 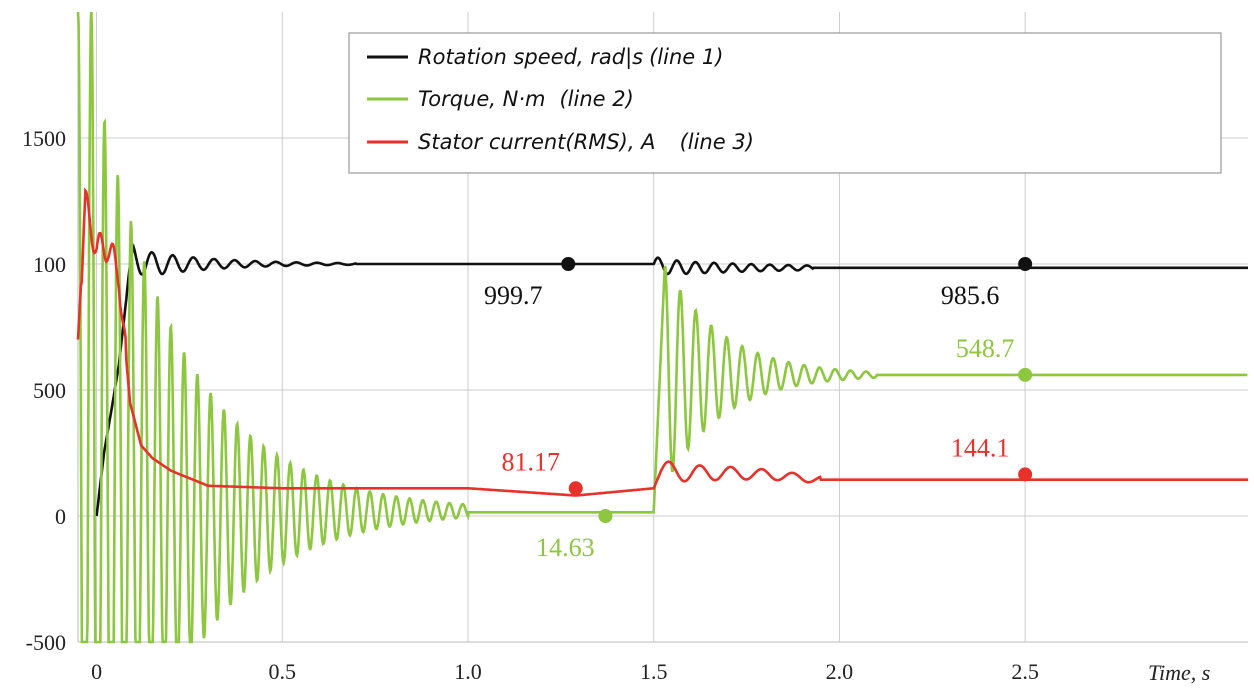 What do you see at coordinates (570, 57) in the screenshot?
I see `legend-label-speed: Rotation speed, rad|s (line 1)` at bounding box center [570, 57].